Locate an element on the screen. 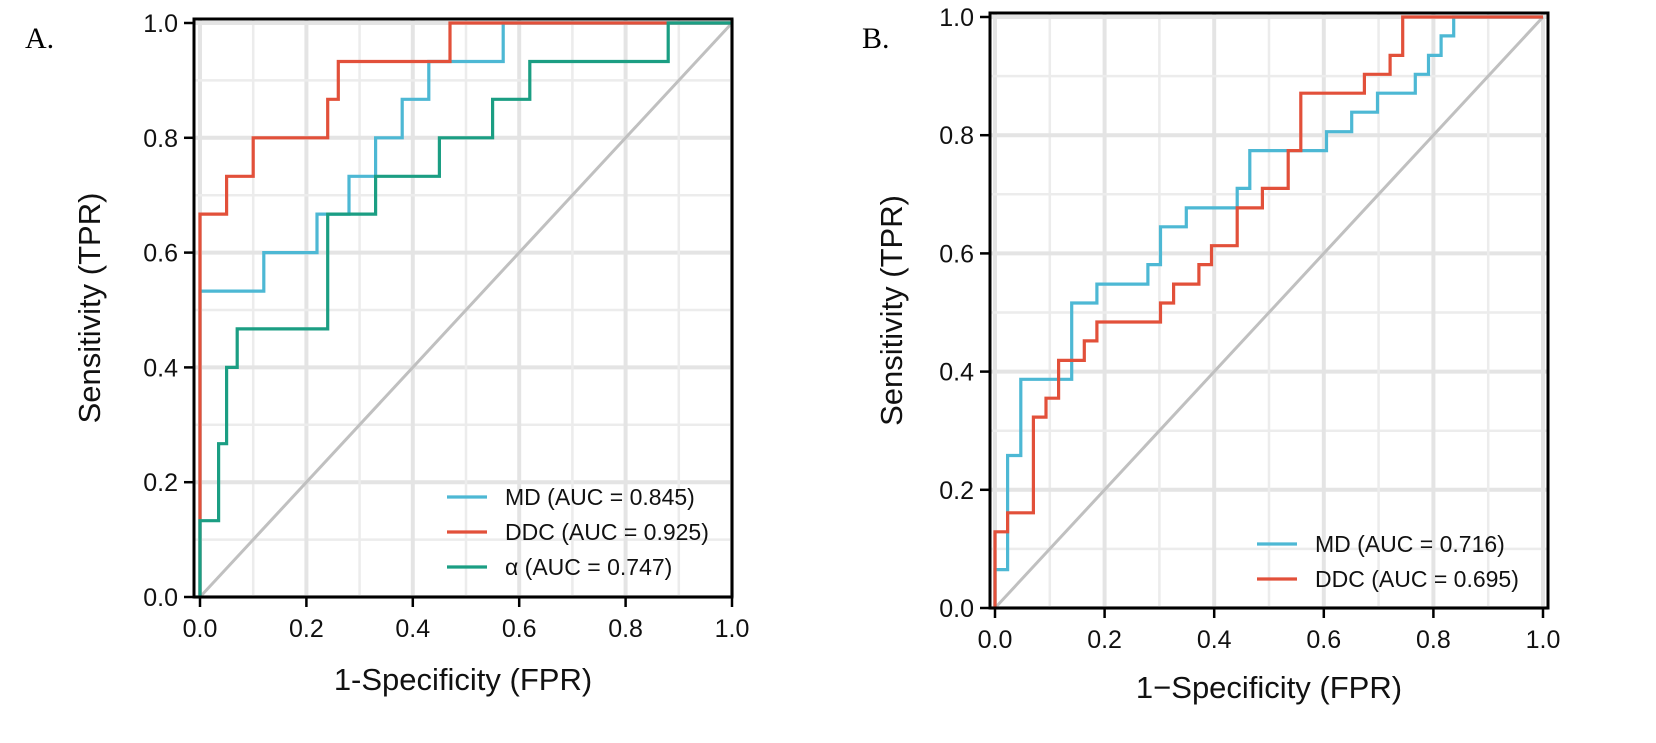 This screenshot has height=743, width=1656. panel-a-x-tick-label: 0.6 is located at coordinates (519, 629).